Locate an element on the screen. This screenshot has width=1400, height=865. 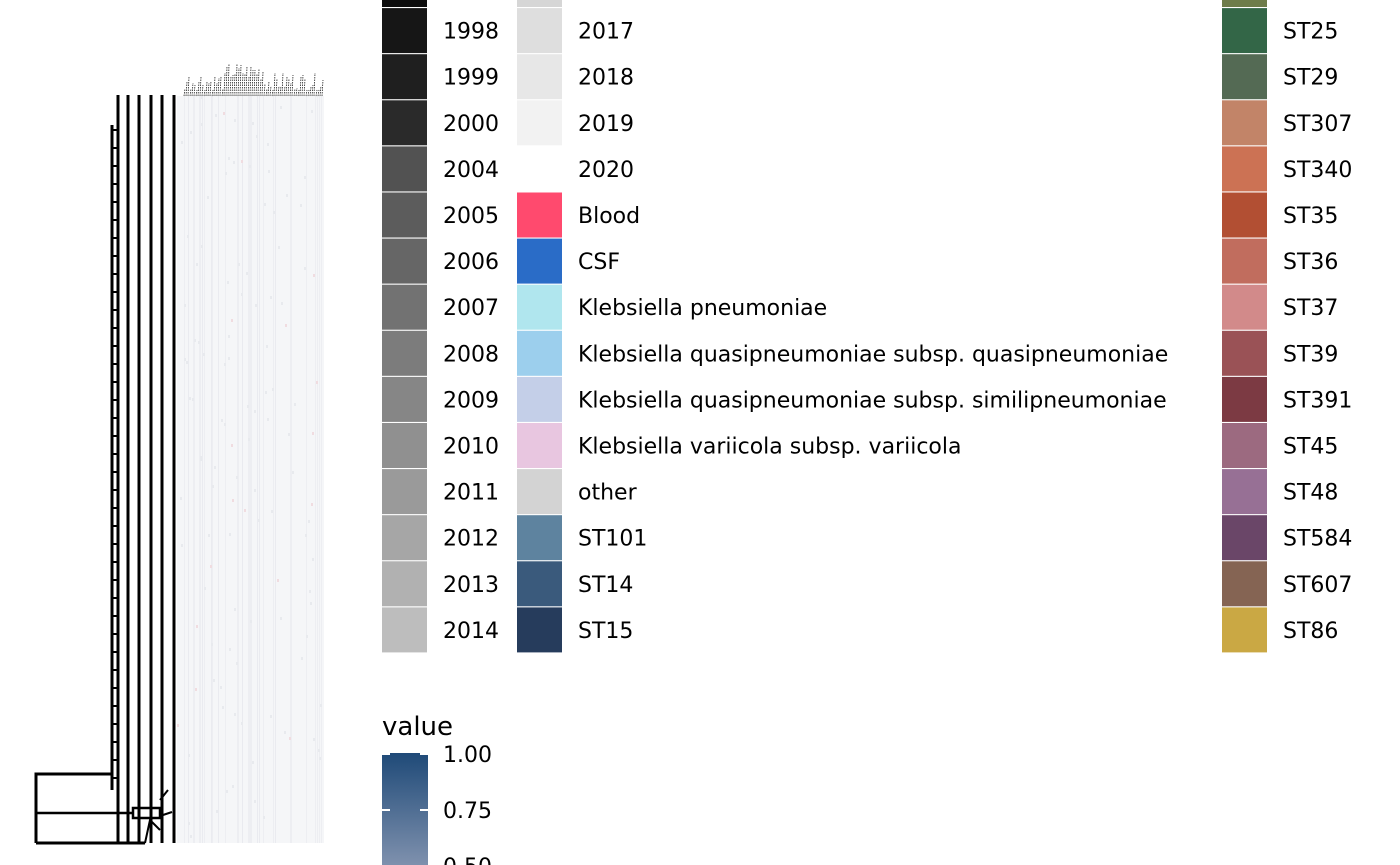
legend-label: Blood is located at coordinates (609, 216).